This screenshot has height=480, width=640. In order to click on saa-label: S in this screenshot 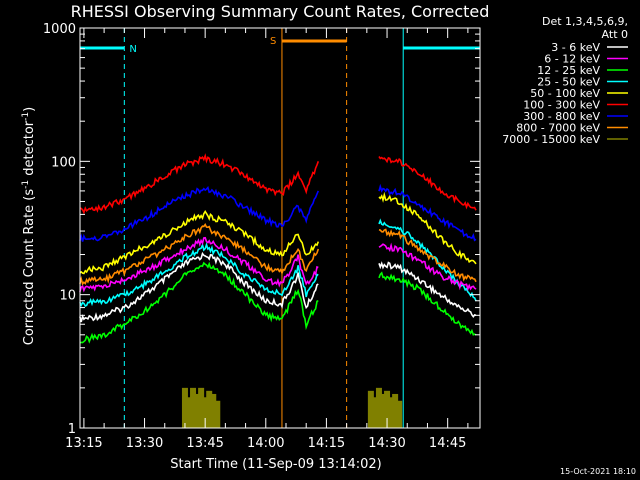, I will do `click(273, 41)`.